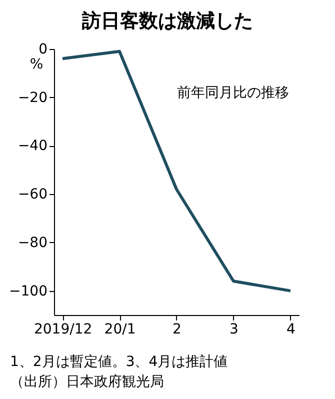  What do you see at coordinates (63, 330) in the screenshot?
I see `x-tick-label: 2019/12` at bounding box center [63, 330].